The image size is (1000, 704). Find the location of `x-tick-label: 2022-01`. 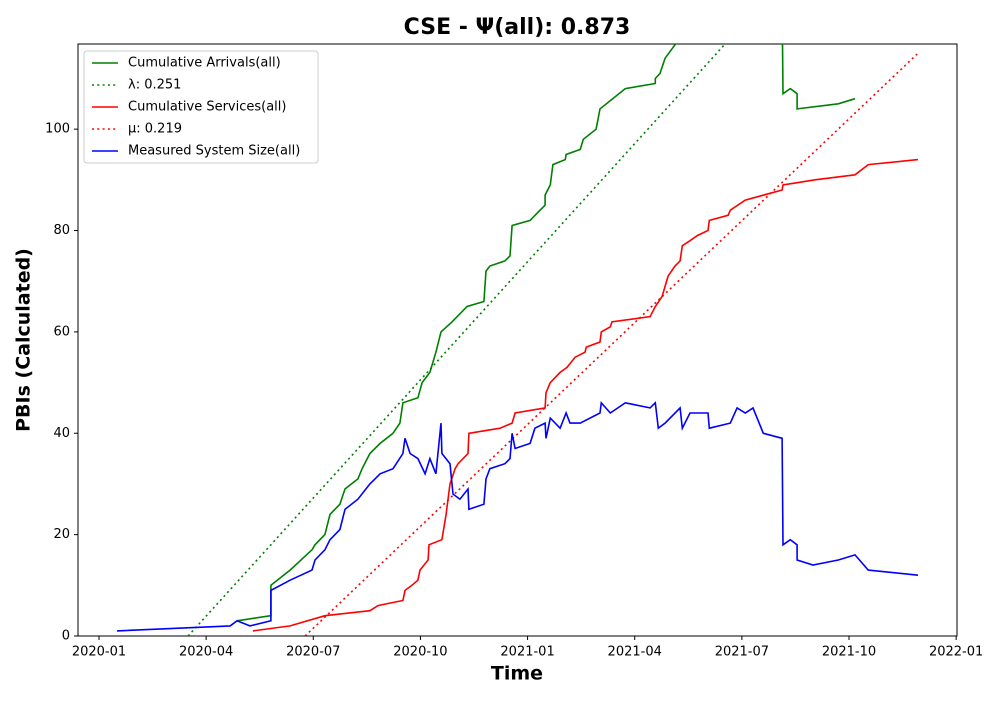

x-tick-label: 2022-01 is located at coordinates (956, 652).